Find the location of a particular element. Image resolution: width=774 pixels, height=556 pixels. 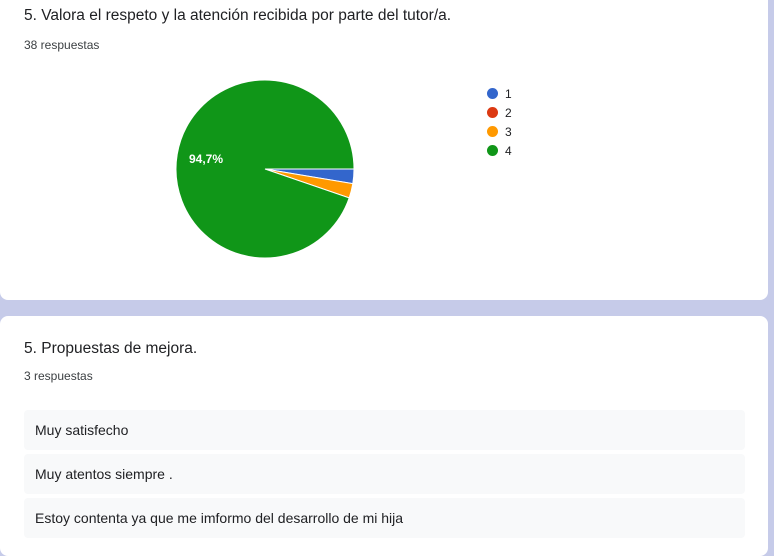

legend-label: 2 is located at coordinates (508, 112).